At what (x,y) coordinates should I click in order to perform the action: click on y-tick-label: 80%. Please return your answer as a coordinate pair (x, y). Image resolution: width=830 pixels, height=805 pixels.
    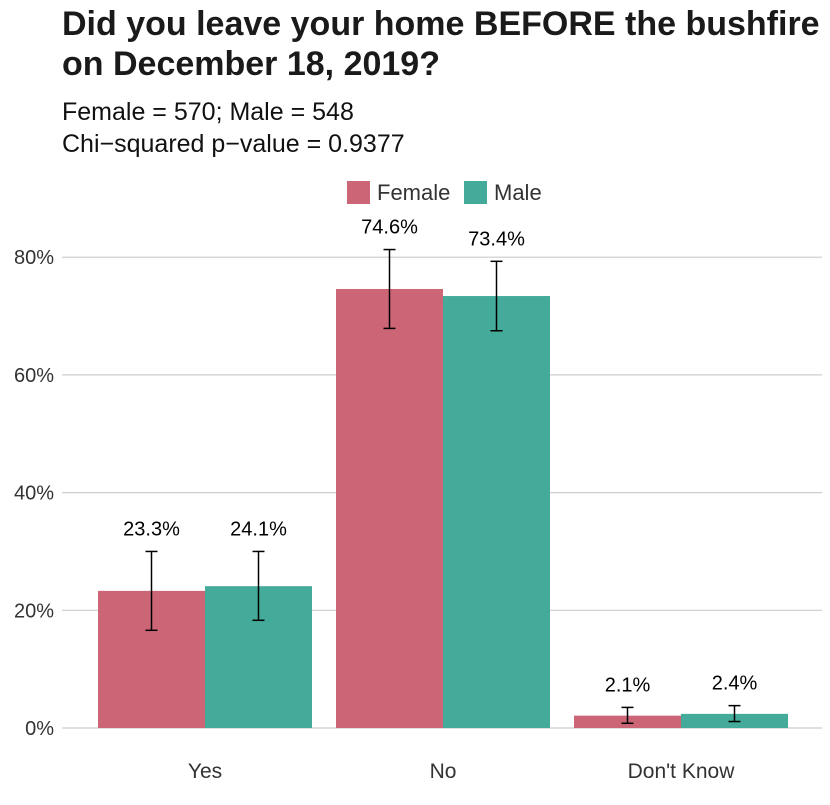
    Looking at the image, I should click on (34, 258).